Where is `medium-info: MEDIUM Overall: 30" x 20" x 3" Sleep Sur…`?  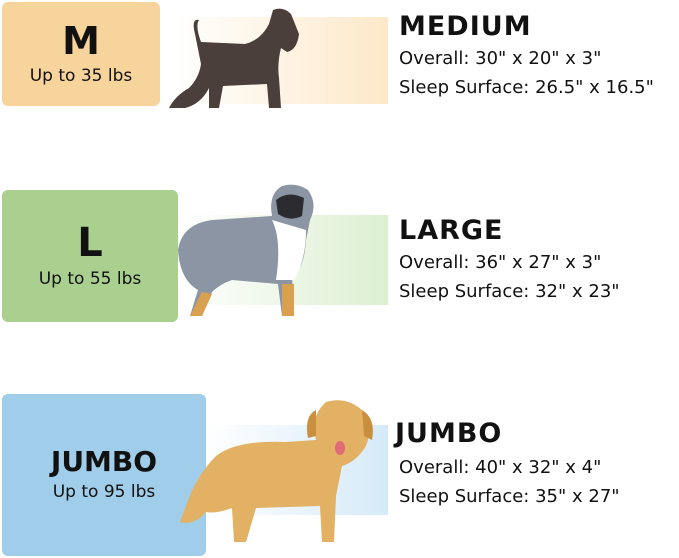 medium-info: MEDIUM Overall: 30" x 20" x 3" Sleep Sur… is located at coordinates (526, 57).